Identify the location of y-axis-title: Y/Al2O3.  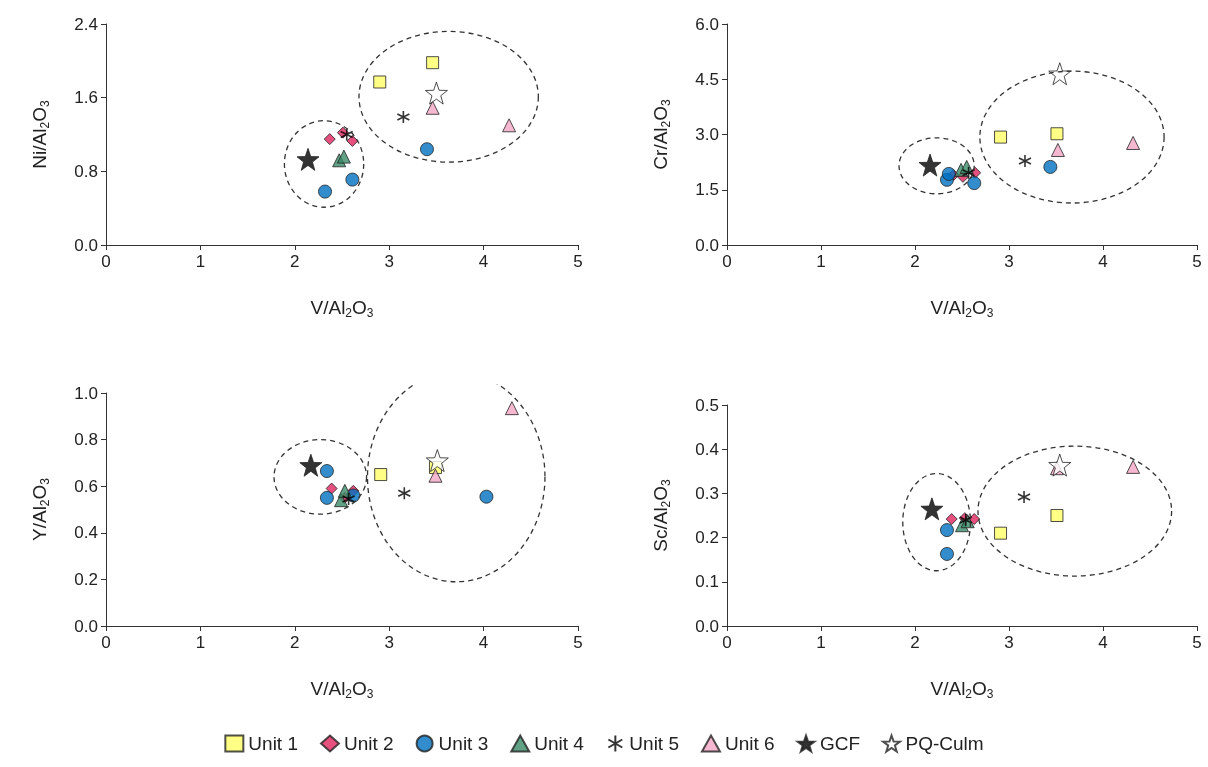
(40, 509).